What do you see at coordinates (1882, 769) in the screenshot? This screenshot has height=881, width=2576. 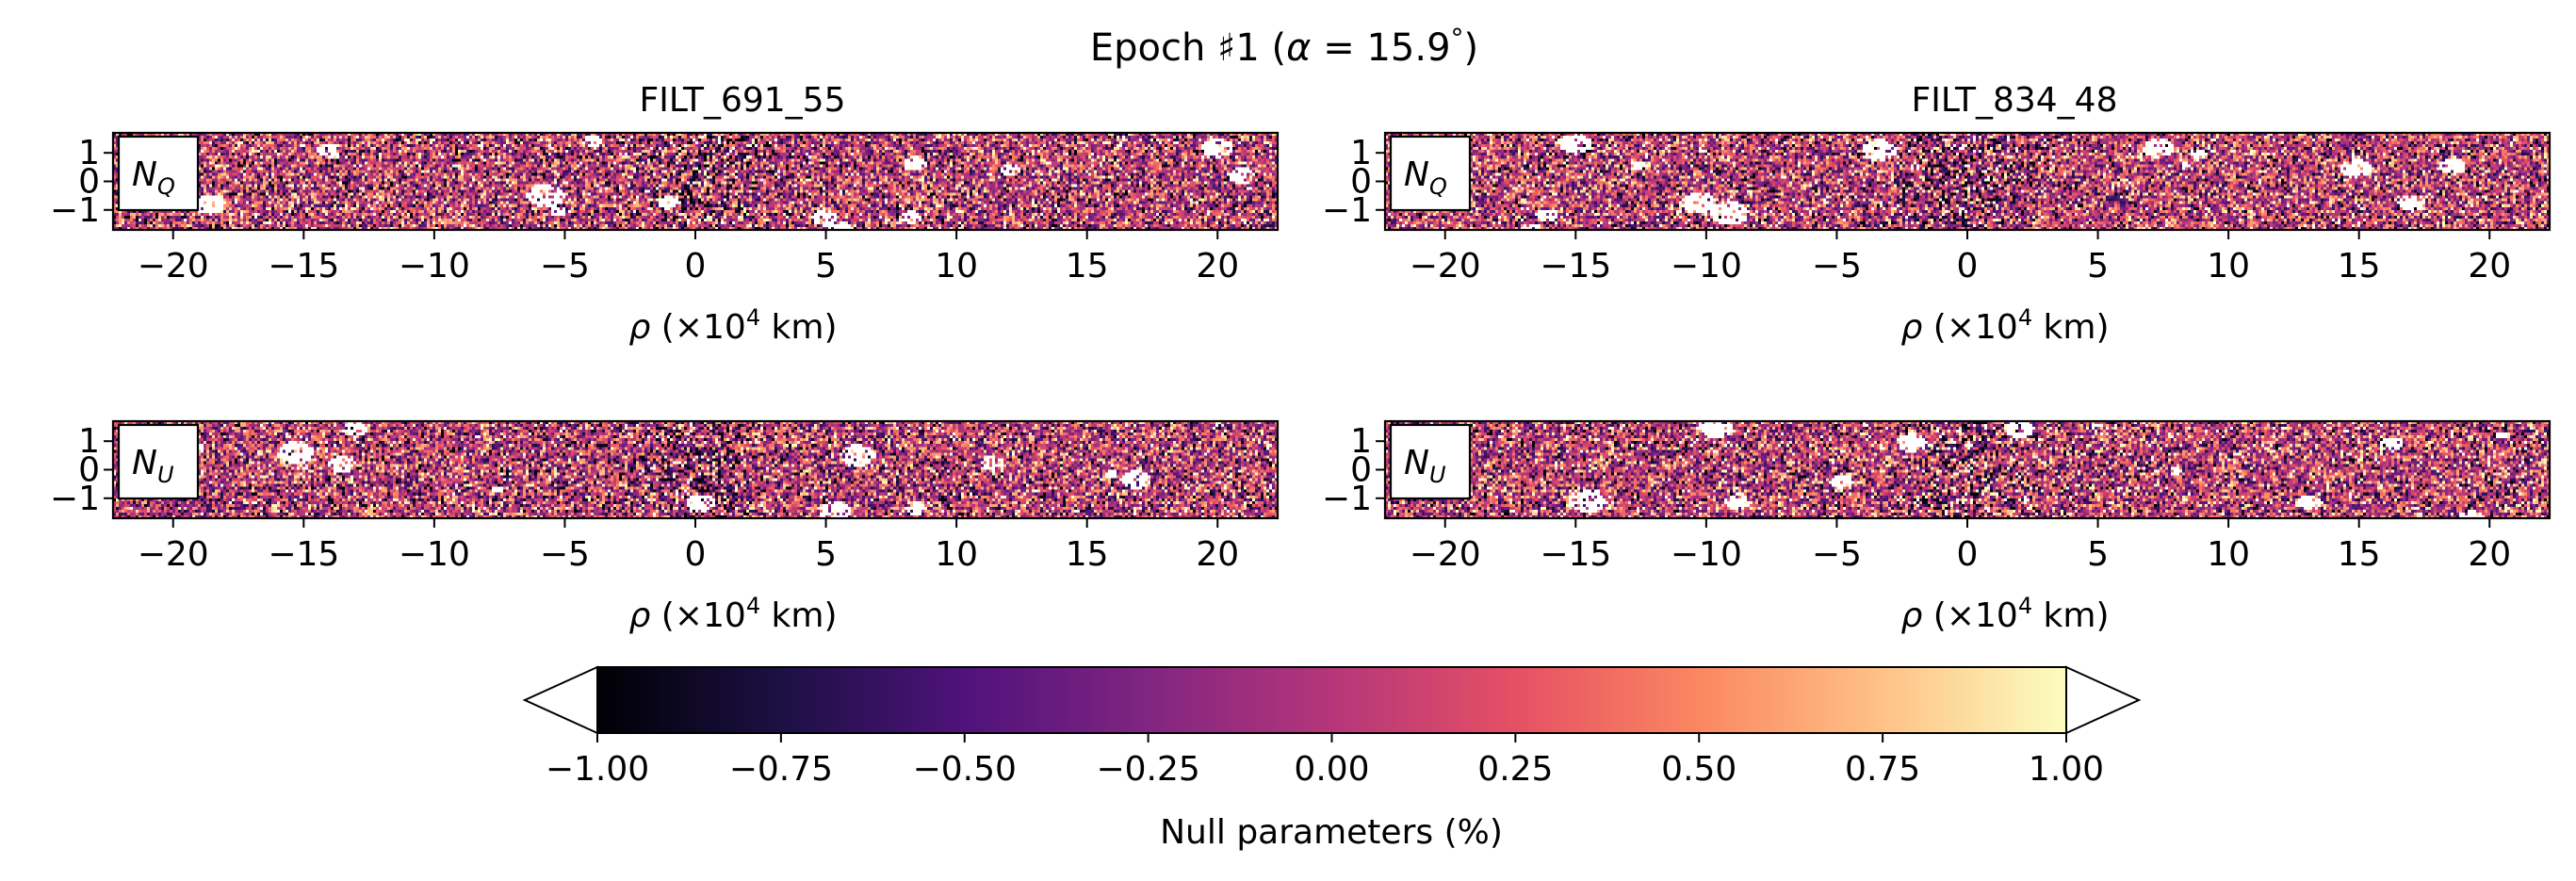 I see `colorbar-tick-label: 0.75` at bounding box center [1882, 769].